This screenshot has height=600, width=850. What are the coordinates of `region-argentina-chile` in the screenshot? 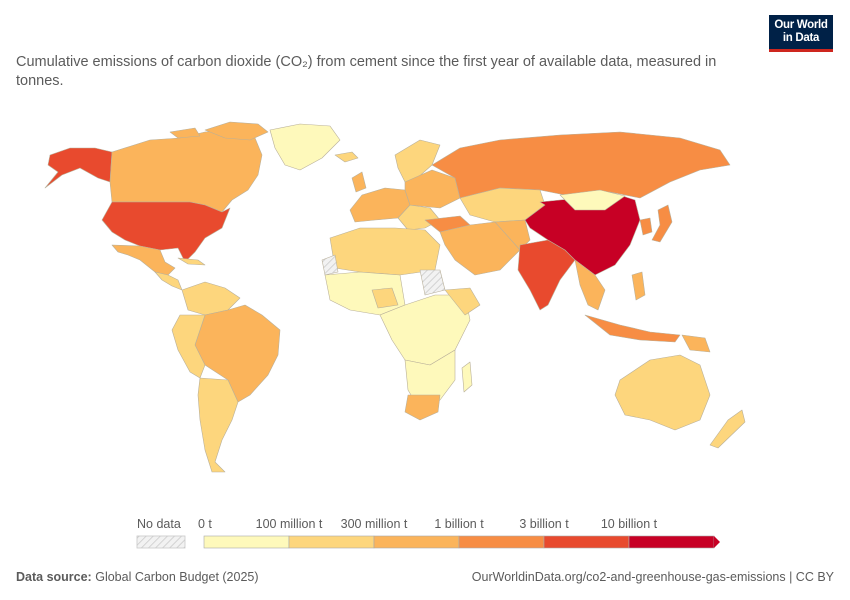 It's located at (218, 425).